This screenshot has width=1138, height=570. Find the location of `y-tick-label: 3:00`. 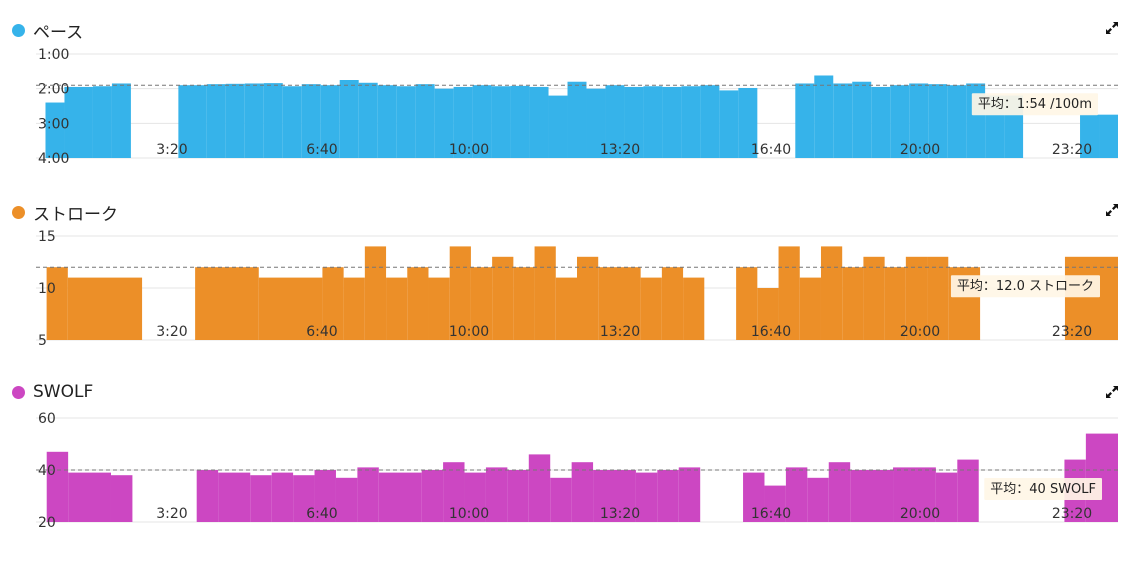

y-tick-label: 3:00 is located at coordinates (53, 124).